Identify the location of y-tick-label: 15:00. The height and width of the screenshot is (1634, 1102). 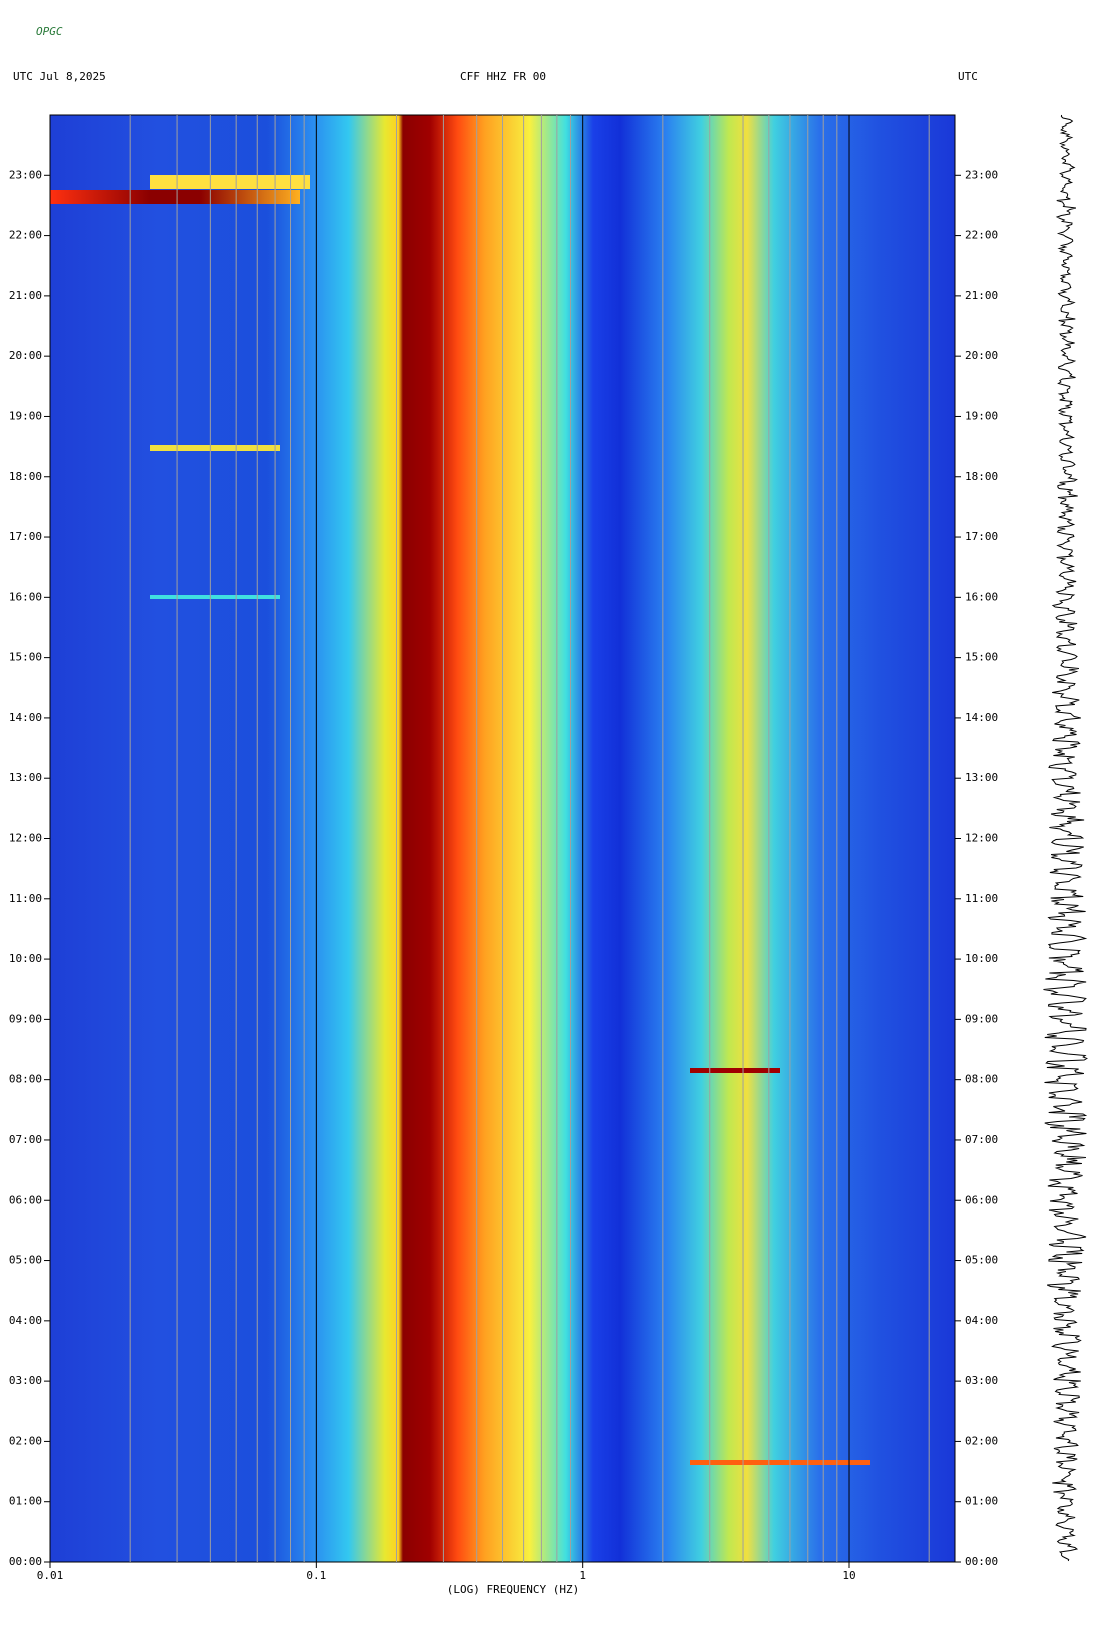
(25, 657).